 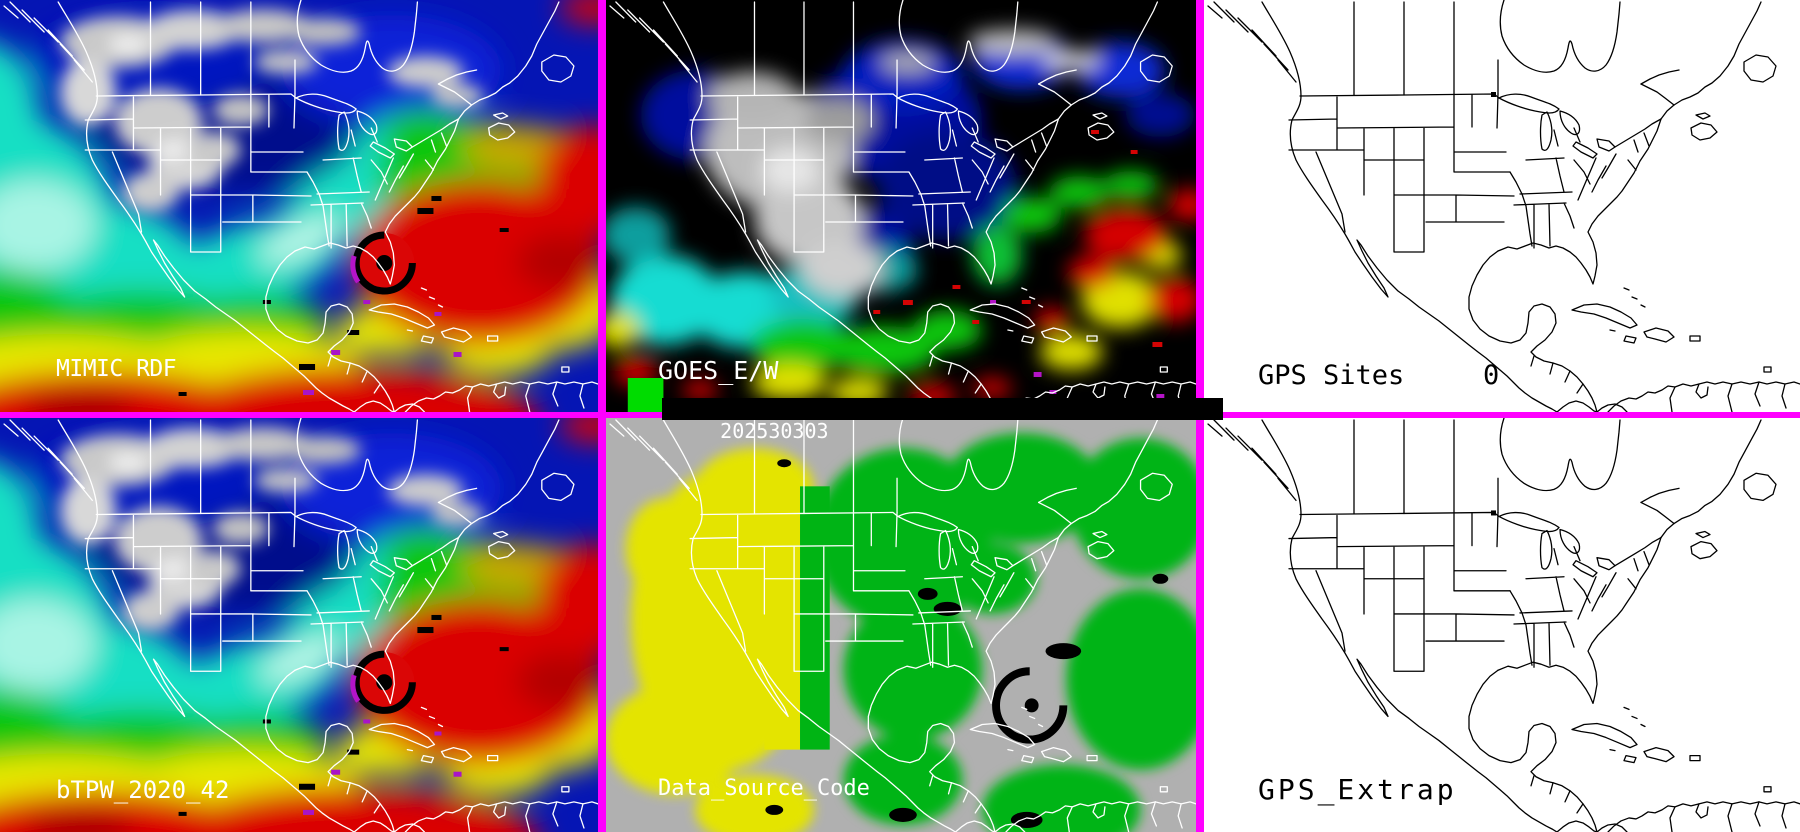 I want to click on timestamp-bar: 202530303, so click(x=942, y=420).